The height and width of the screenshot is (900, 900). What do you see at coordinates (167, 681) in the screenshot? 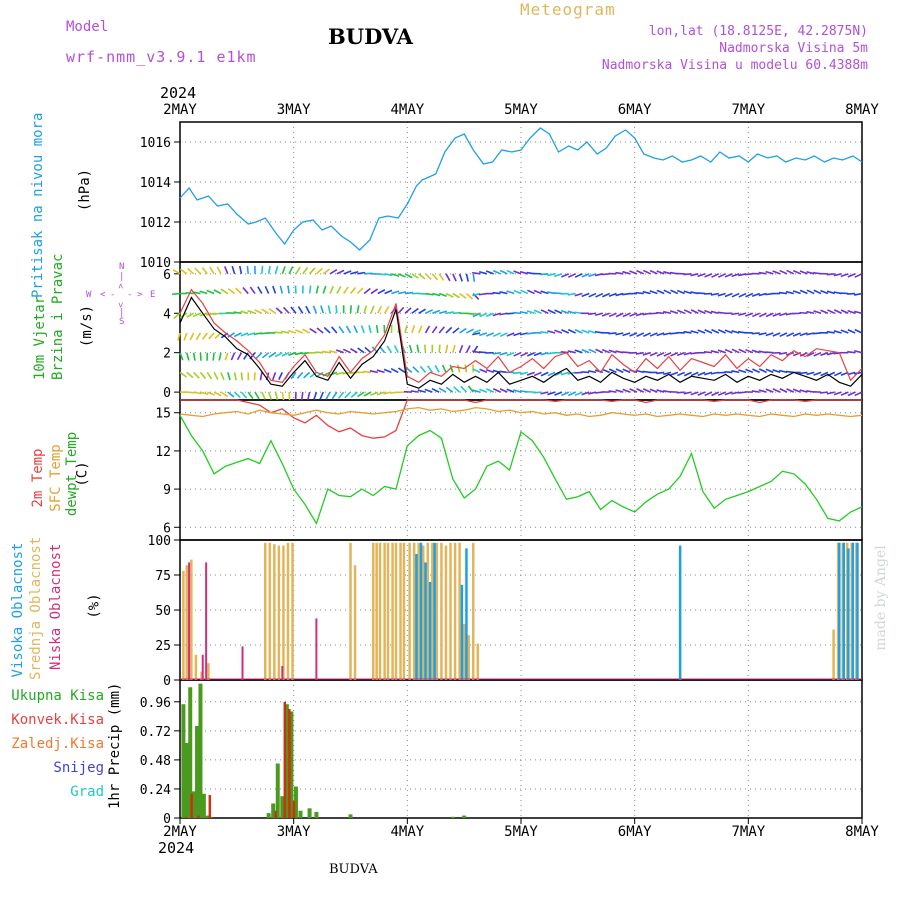
I see `y-tick-label: 0` at bounding box center [167, 681].